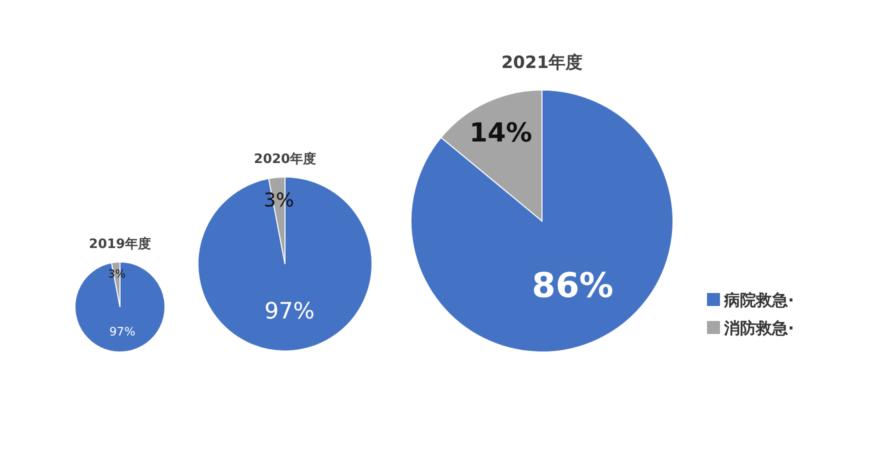 The height and width of the screenshot is (465, 888). I want to click on legend-label: 病院救急·, so click(758, 300).